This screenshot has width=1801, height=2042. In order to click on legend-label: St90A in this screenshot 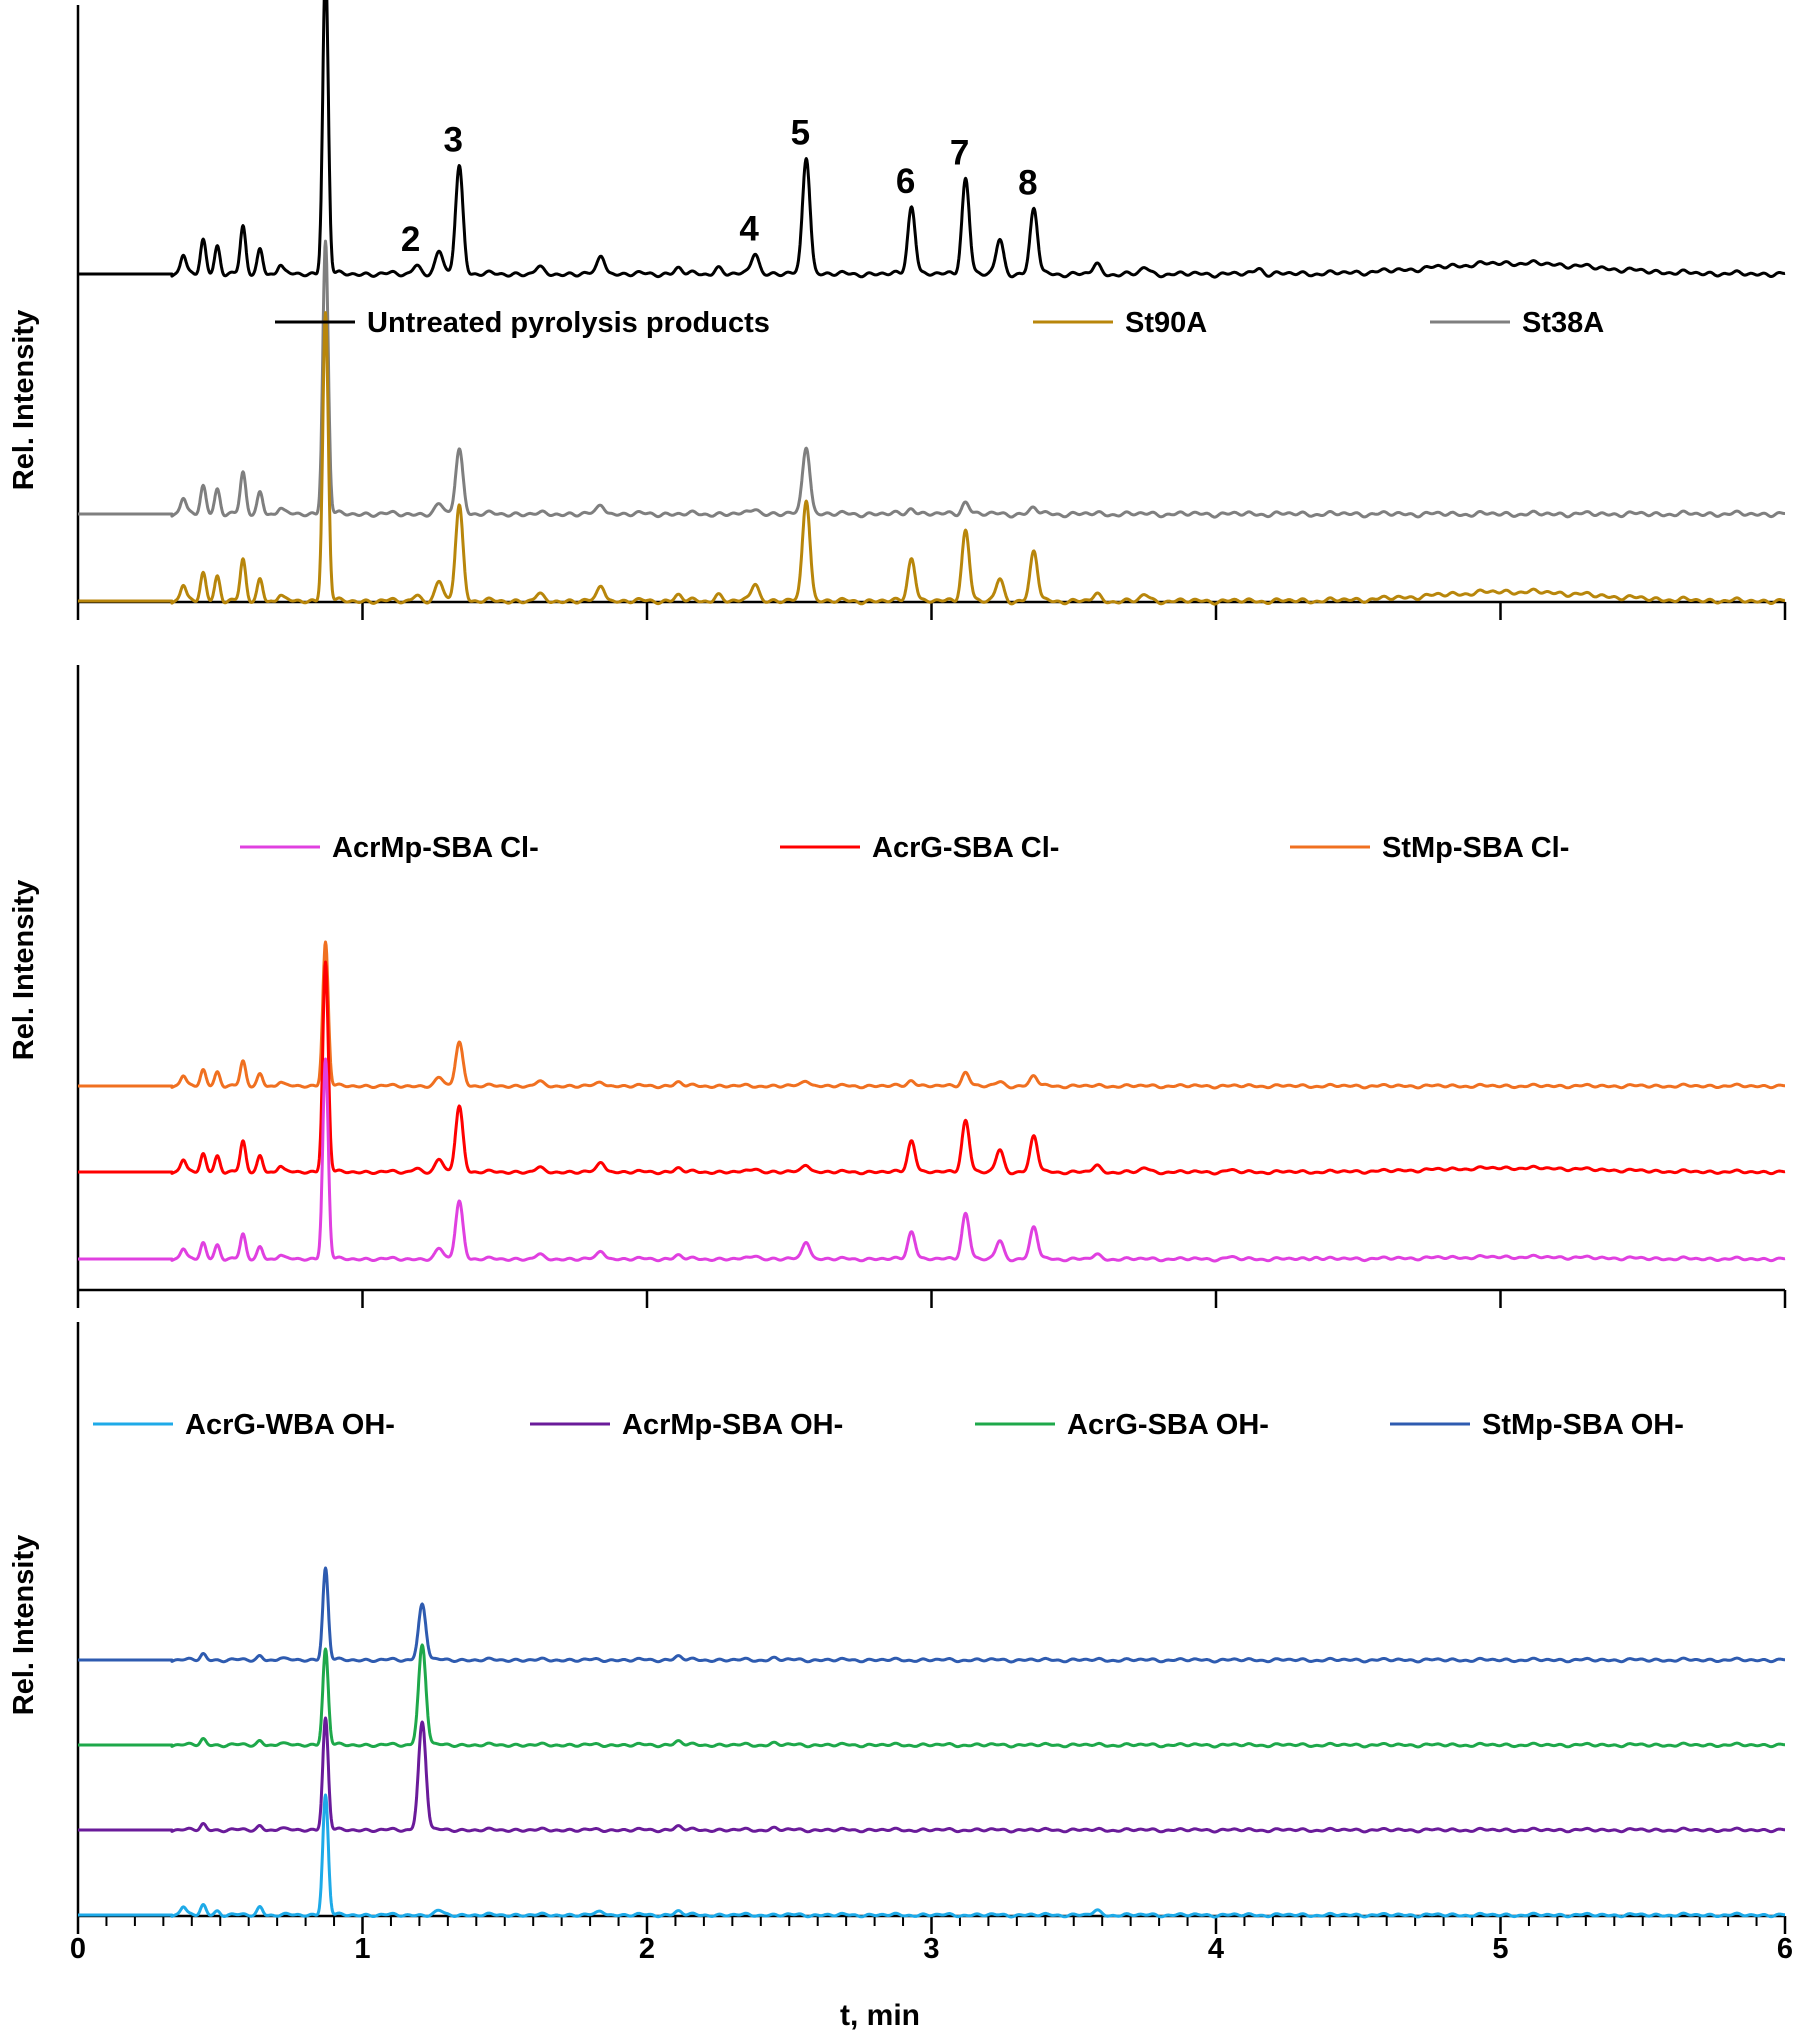, I will do `click(1166, 323)`.